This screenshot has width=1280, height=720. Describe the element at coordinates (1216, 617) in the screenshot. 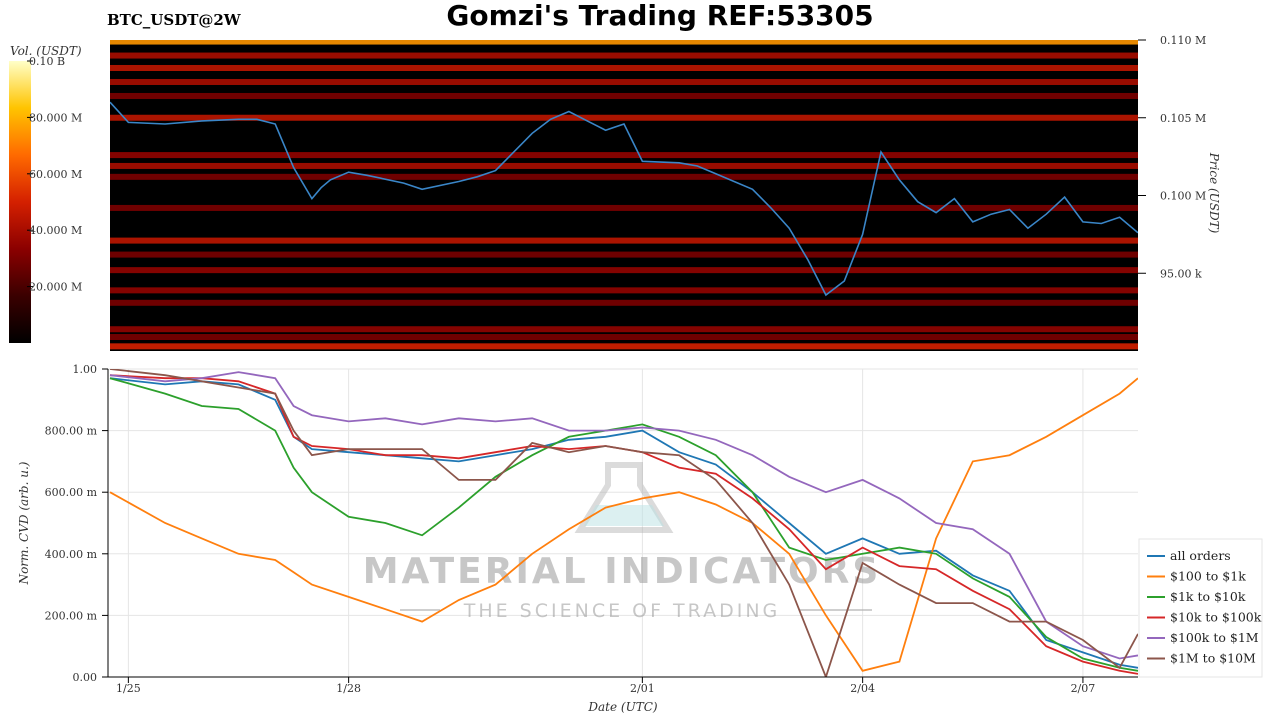

I see `legend-entry: $10k to $100k` at that location.